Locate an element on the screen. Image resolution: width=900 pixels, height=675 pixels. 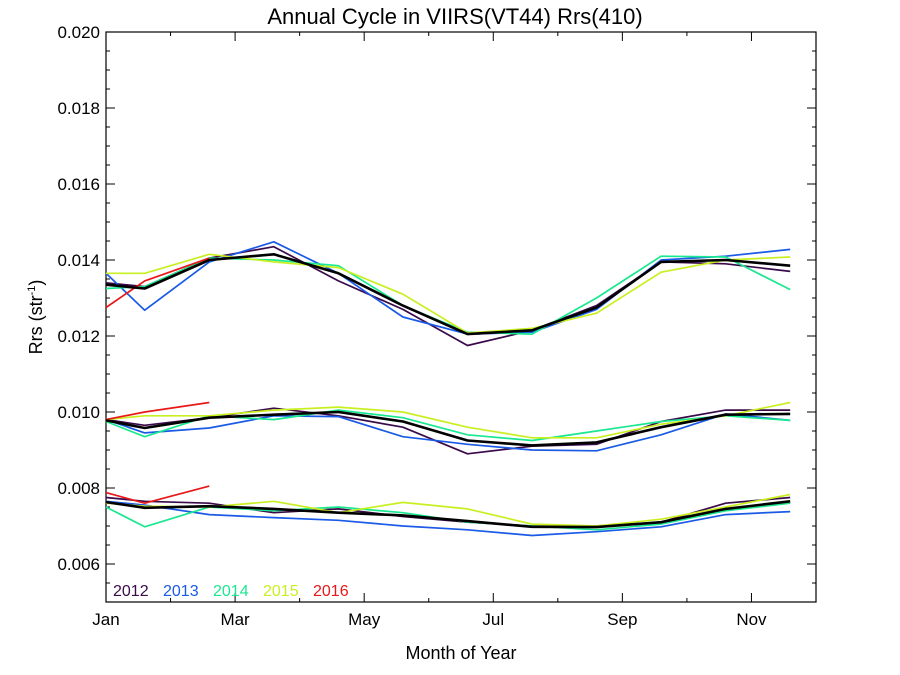
y-axis-label: Rrs (str-1) is located at coordinates (36, 317).